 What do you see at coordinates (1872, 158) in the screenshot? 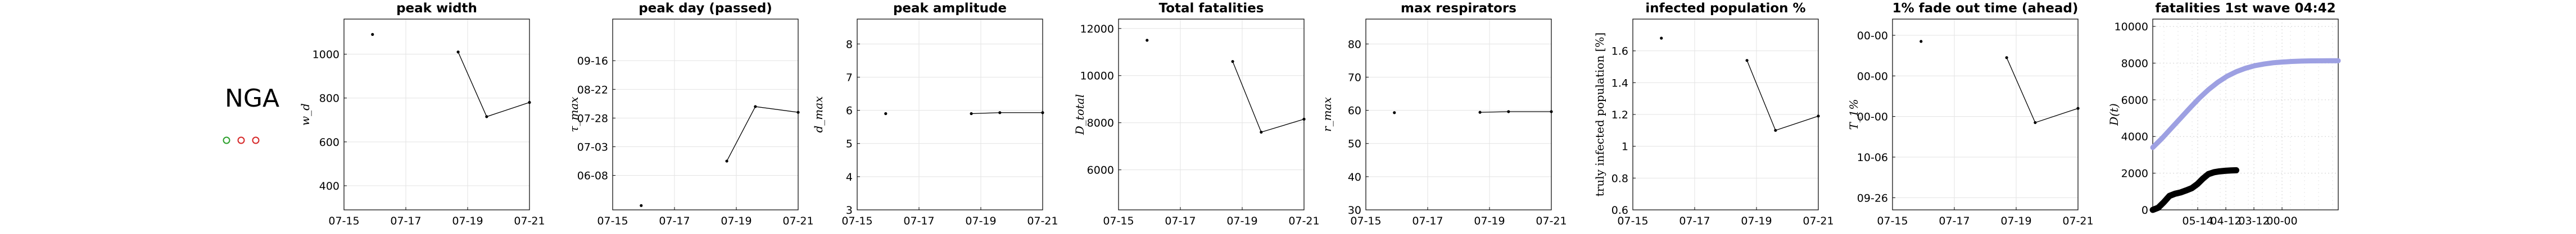
I see `y-tick-label: 10-06` at bounding box center [1872, 158].